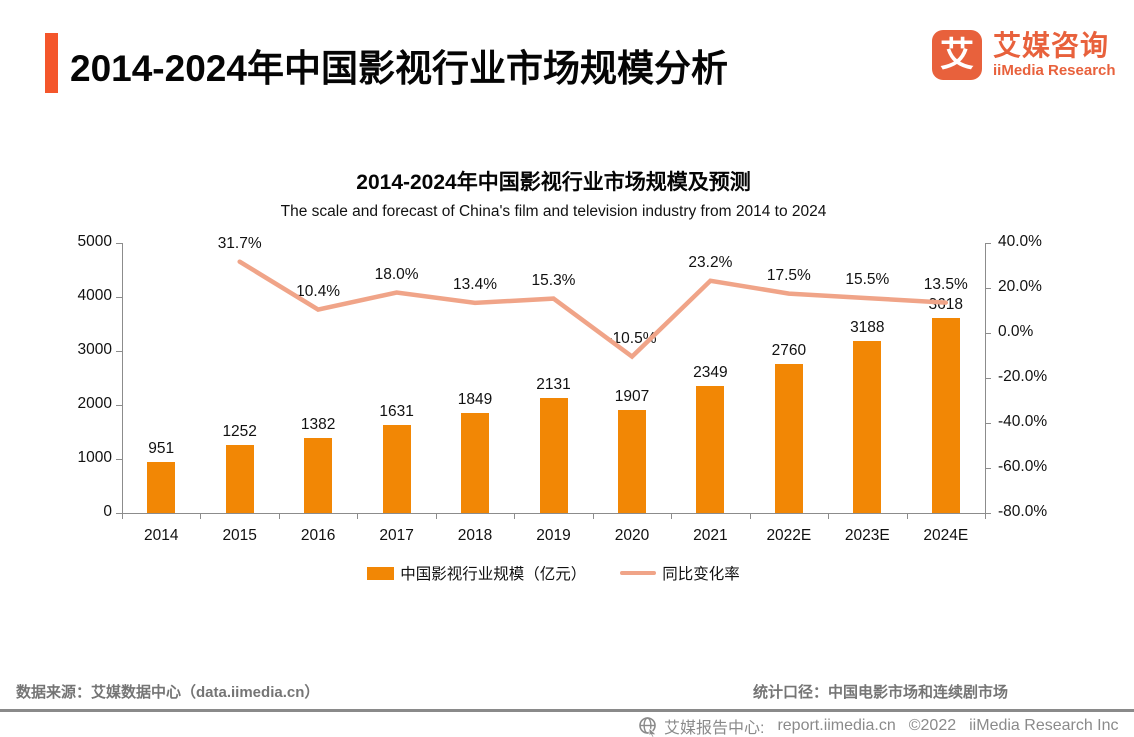 The width and height of the screenshot is (1134, 737). I want to click on bar-value-label: 2349, so click(710, 373).